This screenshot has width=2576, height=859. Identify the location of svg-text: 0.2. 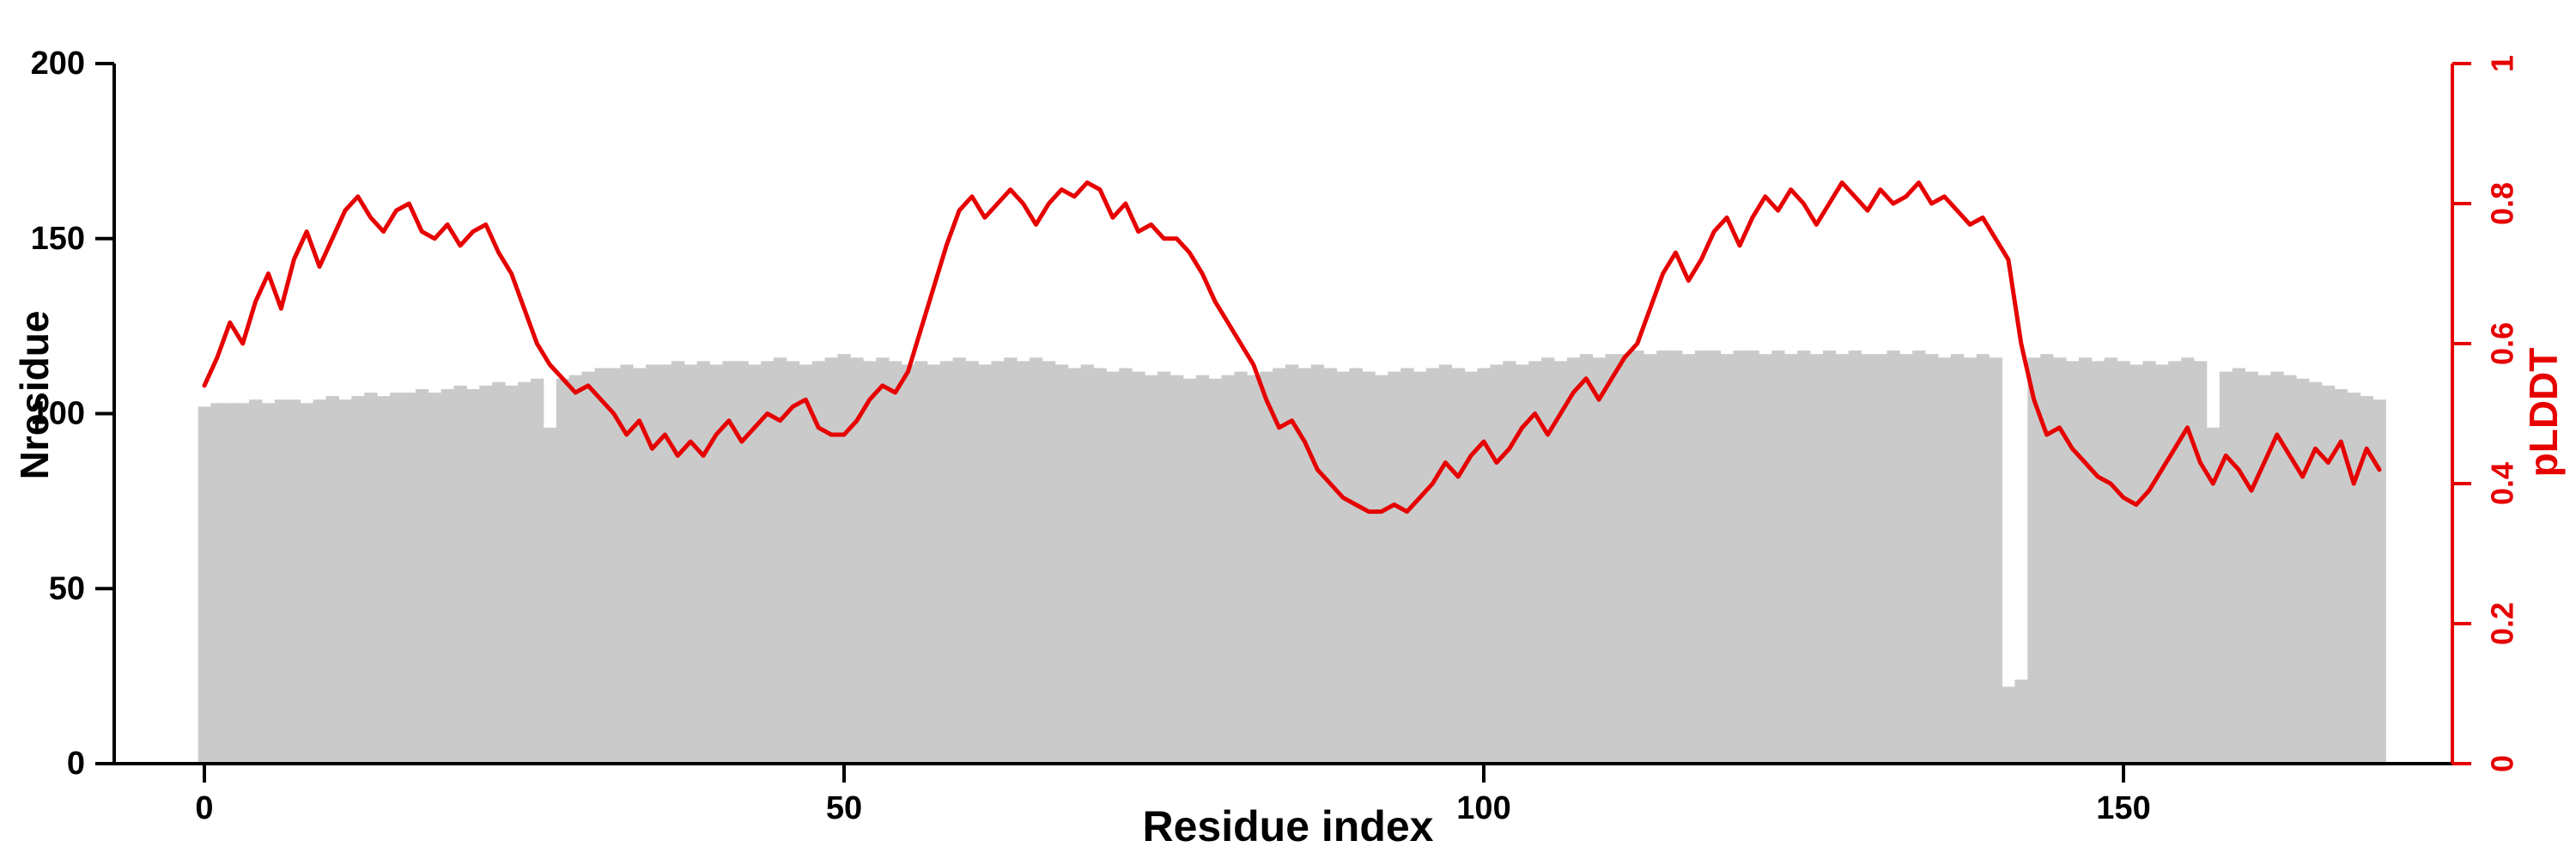
(2502, 623).